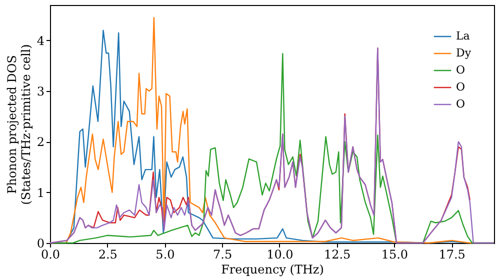 The width and height of the screenshot is (500, 280). I want to click on x-tick-label: 2.5, so click(108, 255).